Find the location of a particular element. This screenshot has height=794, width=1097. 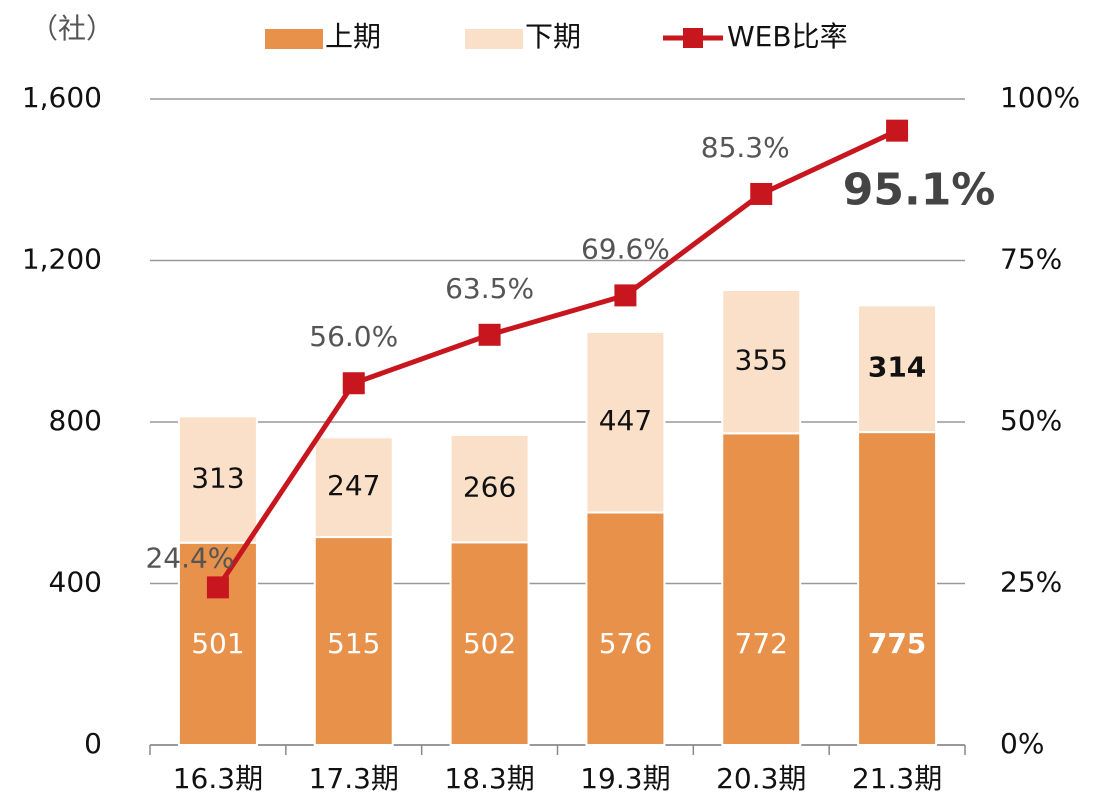

data-label: 355 is located at coordinates (761, 360).